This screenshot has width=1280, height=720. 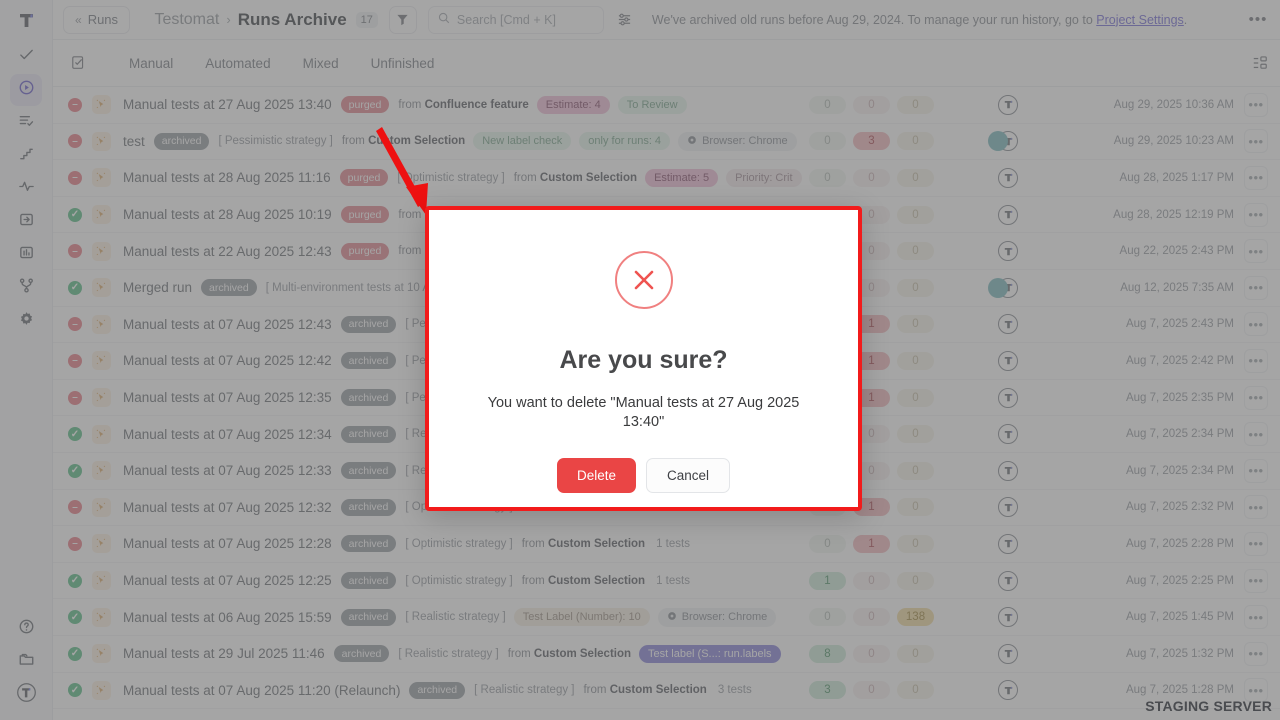 I want to click on staging-server-badge: STAGING SERVER, so click(x=1208, y=706).